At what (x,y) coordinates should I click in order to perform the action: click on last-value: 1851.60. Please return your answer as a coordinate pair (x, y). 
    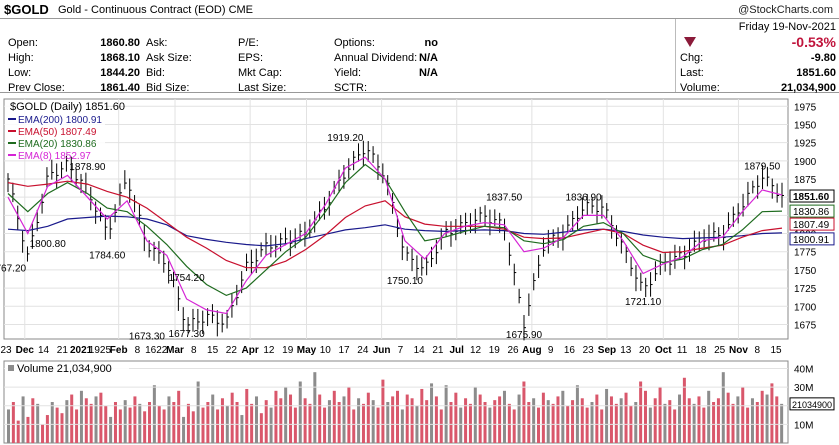
    Looking at the image, I should click on (816, 73).